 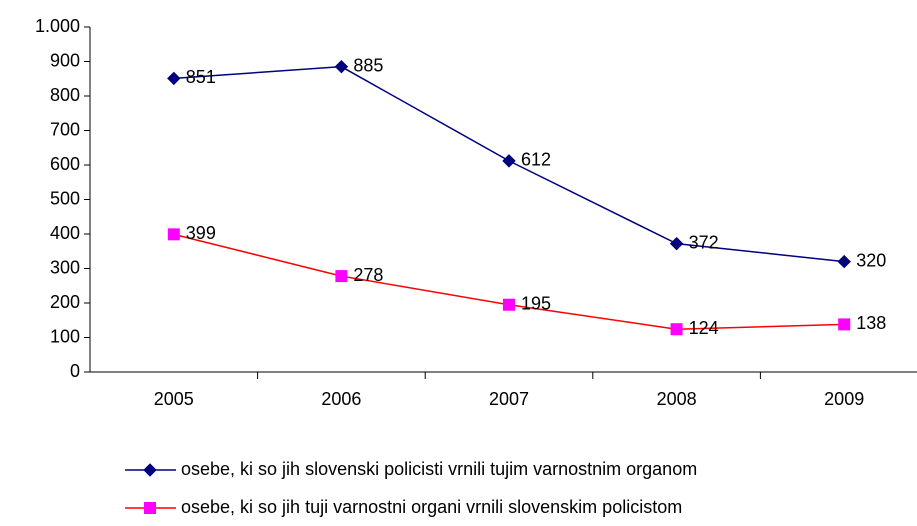 What do you see at coordinates (174, 399) in the screenshot?
I see `x-tick-label: 2005` at bounding box center [174, 399].